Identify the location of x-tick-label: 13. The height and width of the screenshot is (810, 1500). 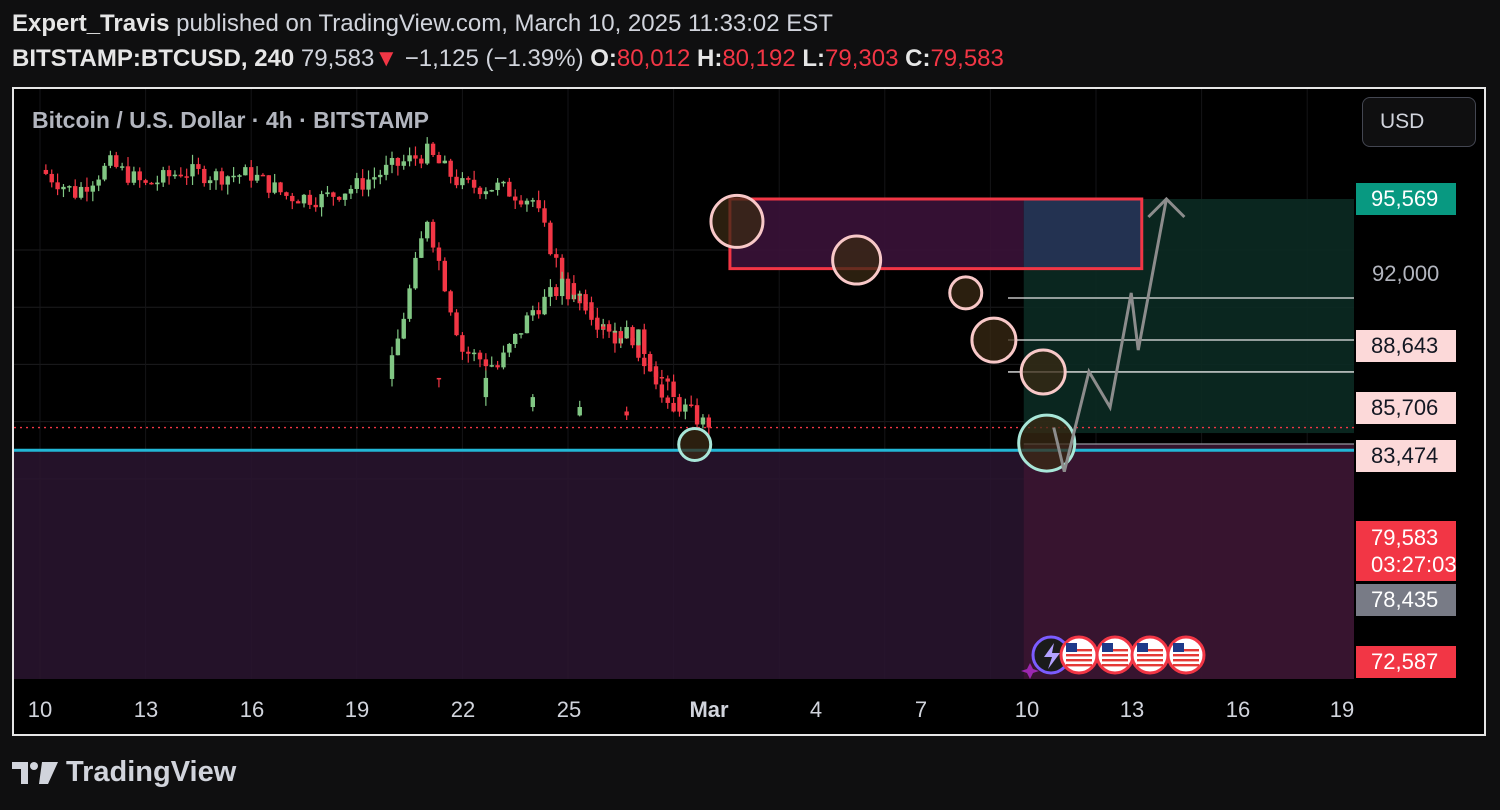
(146, 709).